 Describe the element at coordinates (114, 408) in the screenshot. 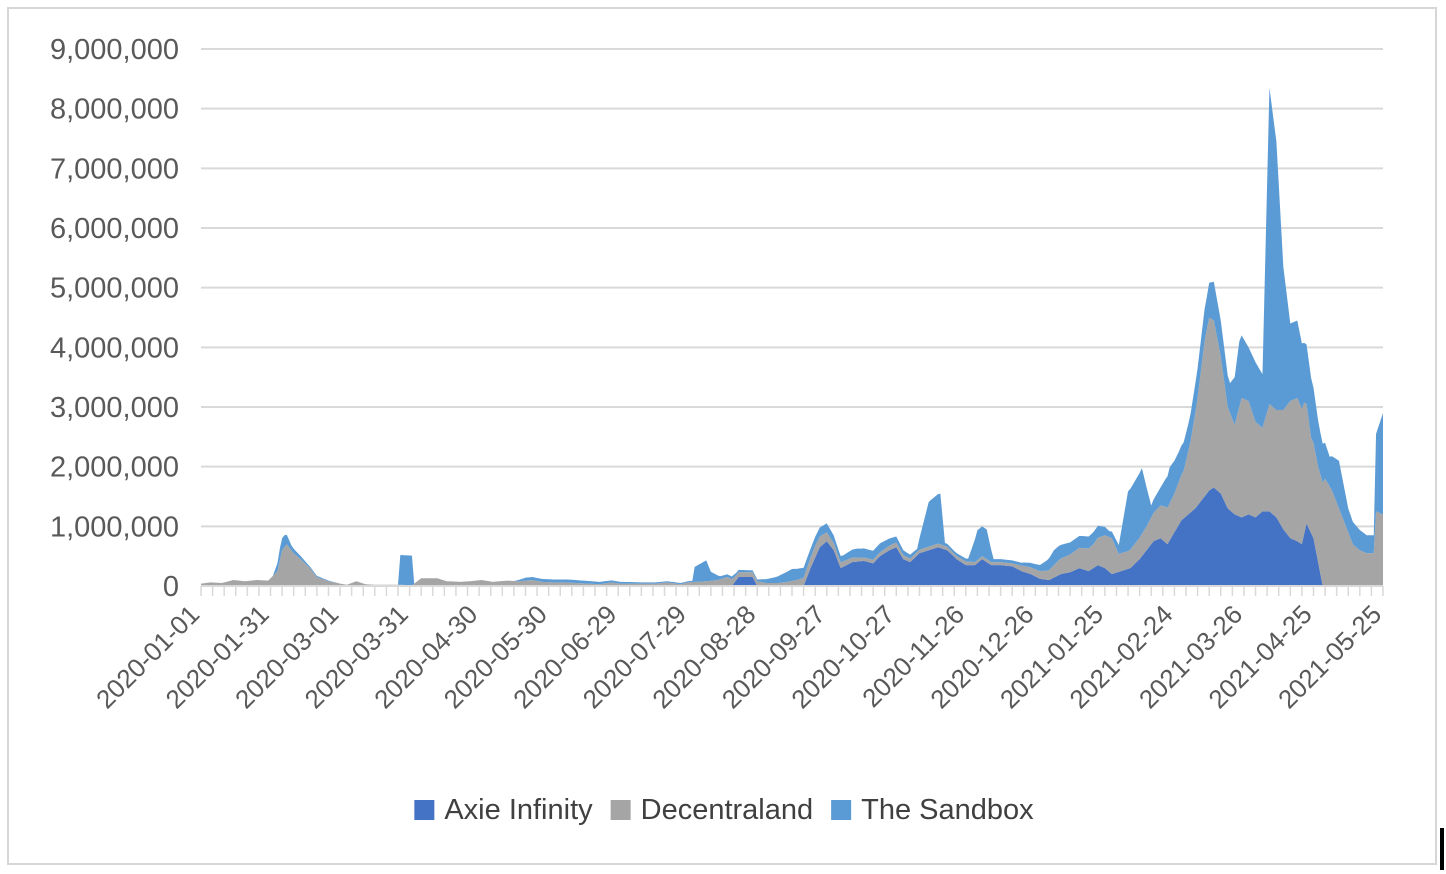

I see `y-tick-label: 3,000,000` at that location.